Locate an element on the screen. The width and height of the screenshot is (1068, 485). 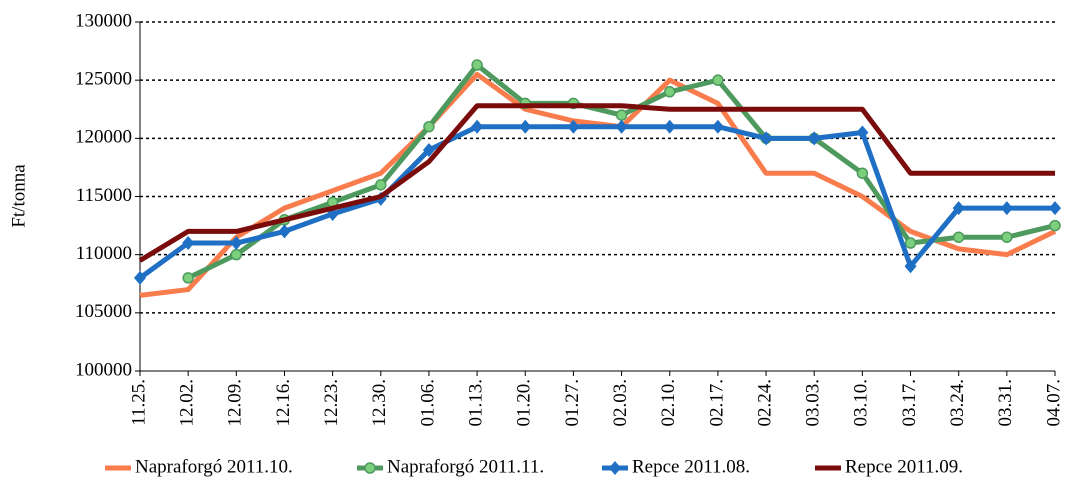
x-tick-label: 03.31. is located at coordinates (1005, 403).